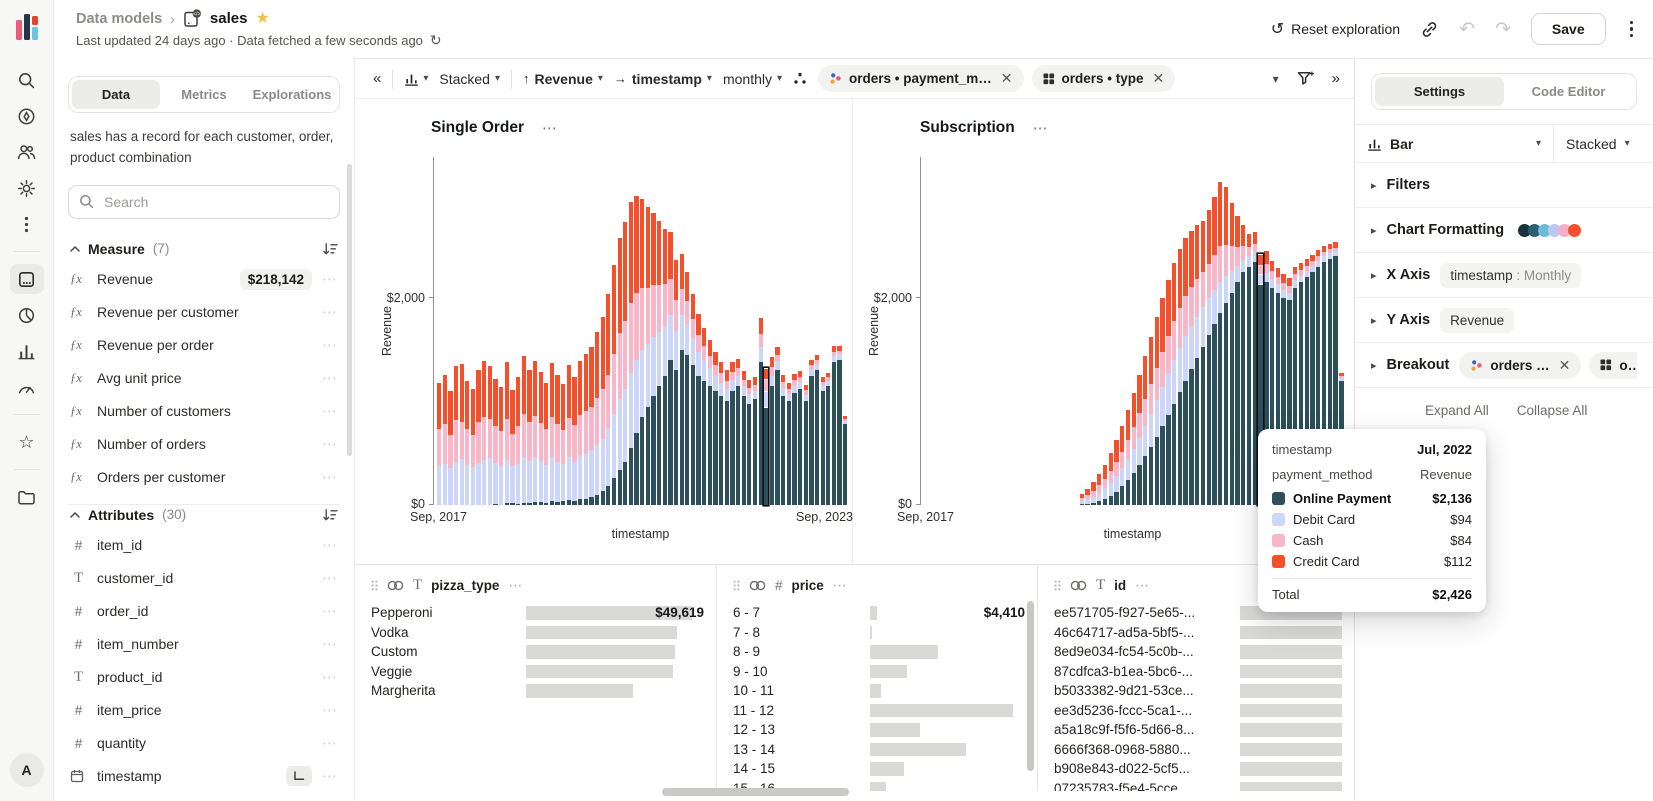  Describe the element at coordinates (27, 315) in the screenshot. I see `donut-chart-icon` at that location.